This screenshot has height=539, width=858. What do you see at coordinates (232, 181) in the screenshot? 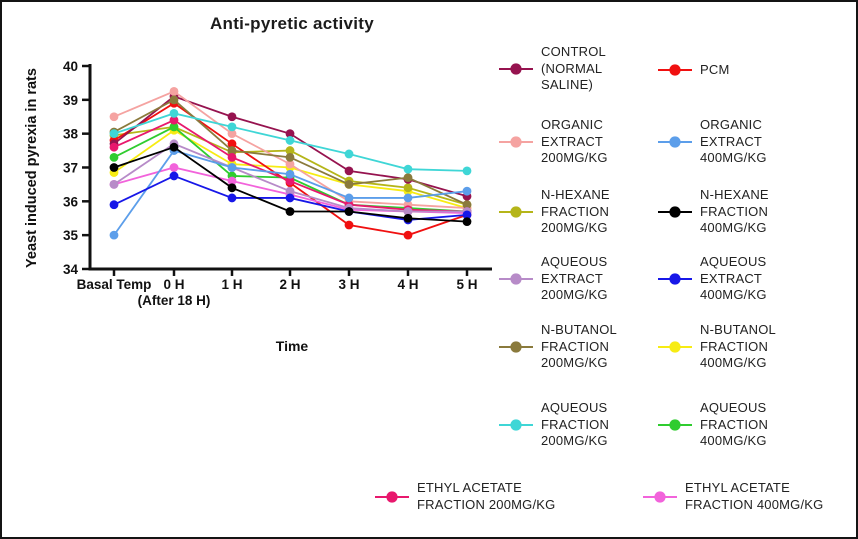
I see `data-point-ethyl400` at bounding box center [232, 181].